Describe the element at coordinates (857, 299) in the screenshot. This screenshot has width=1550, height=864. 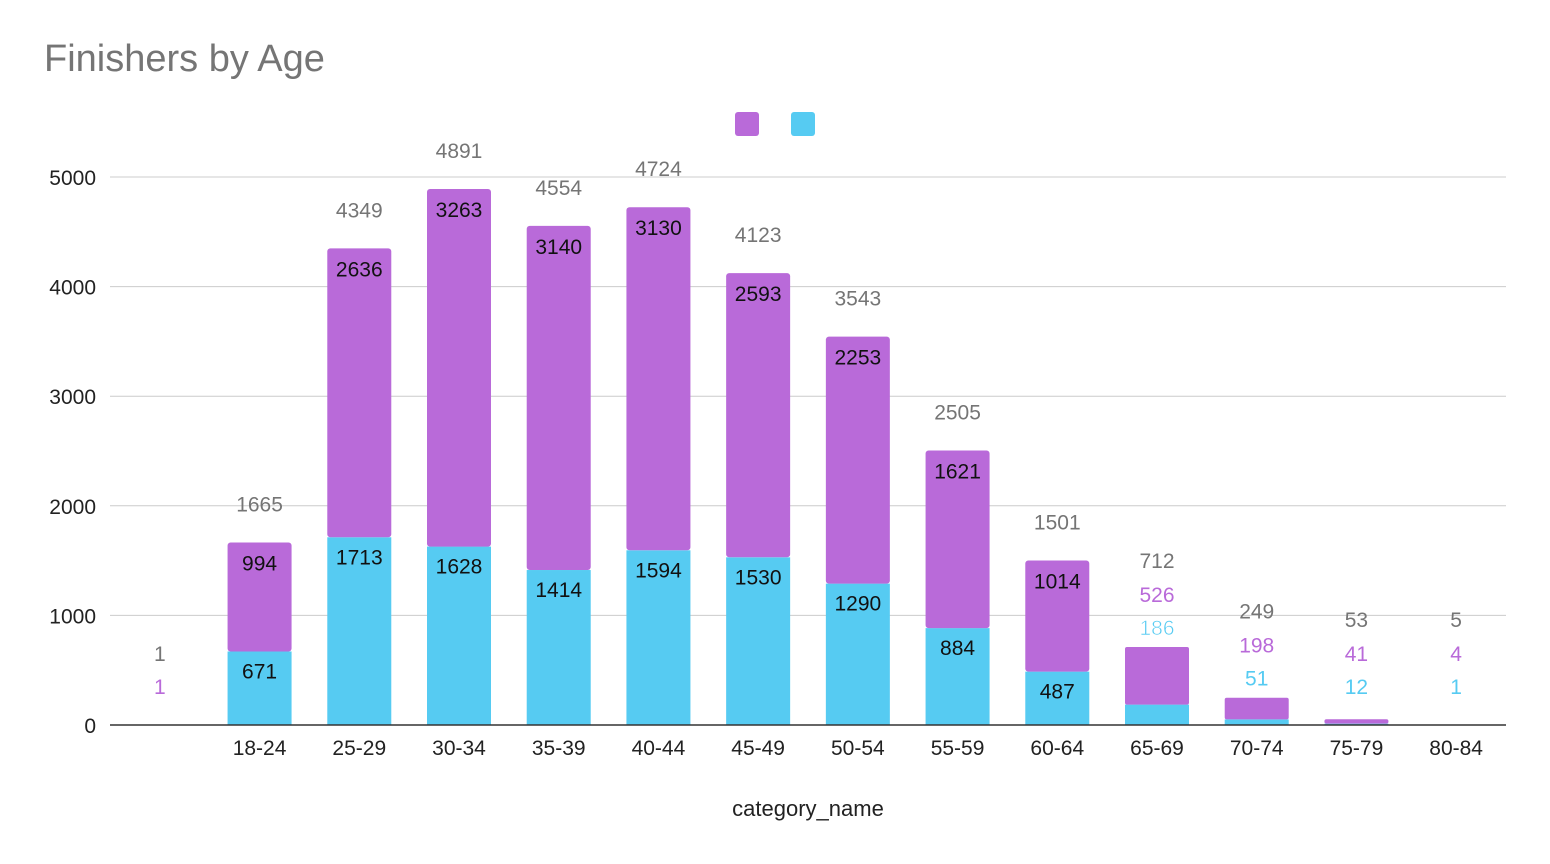
I see `data-label-total: 3543` at that location.